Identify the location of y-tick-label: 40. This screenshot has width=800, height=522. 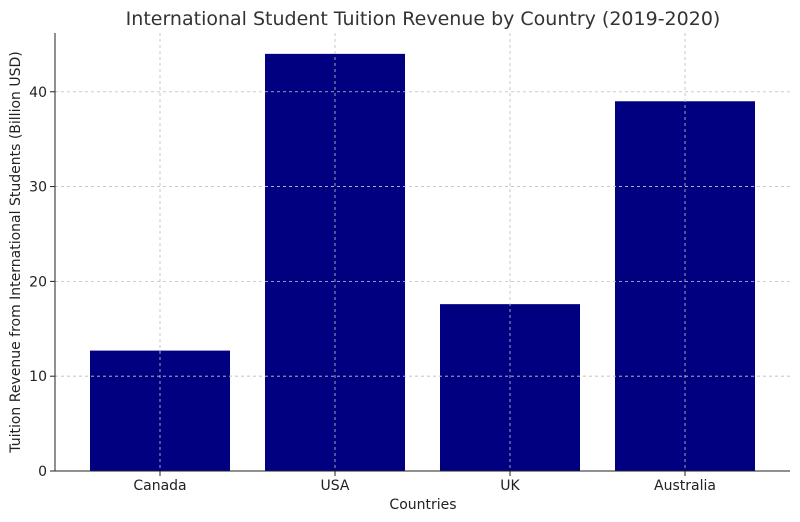
(38, 93).